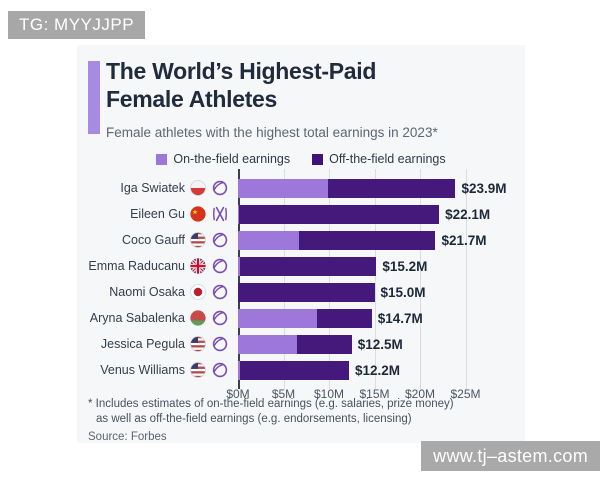  I want to click on x-axis-tick-label: $20M, so click(420, 394).